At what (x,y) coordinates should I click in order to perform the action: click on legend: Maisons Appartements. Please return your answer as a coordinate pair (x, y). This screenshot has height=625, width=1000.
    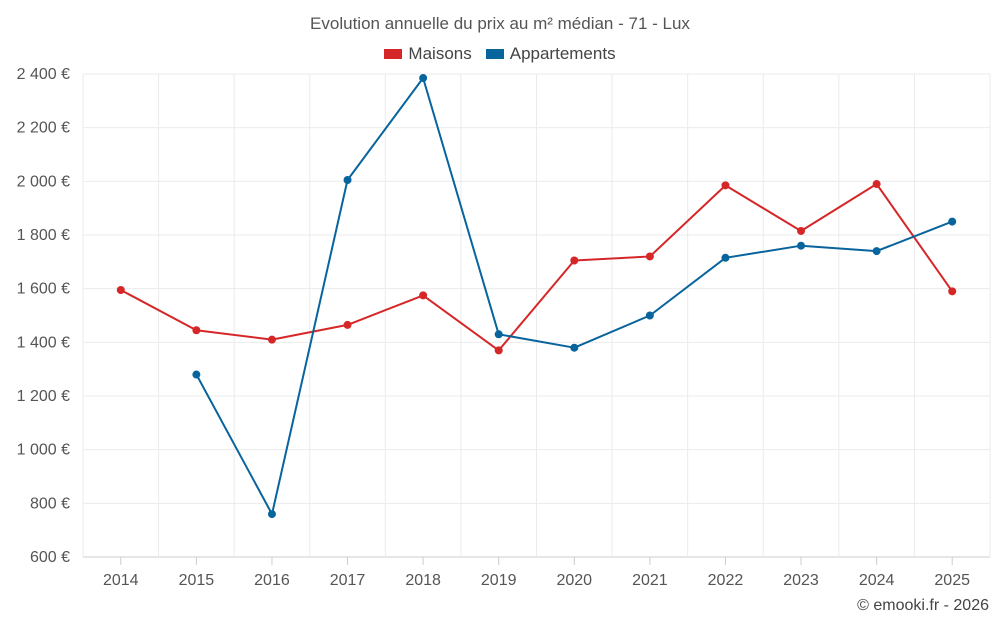
    Looking at the image, I should click on (500, 54).